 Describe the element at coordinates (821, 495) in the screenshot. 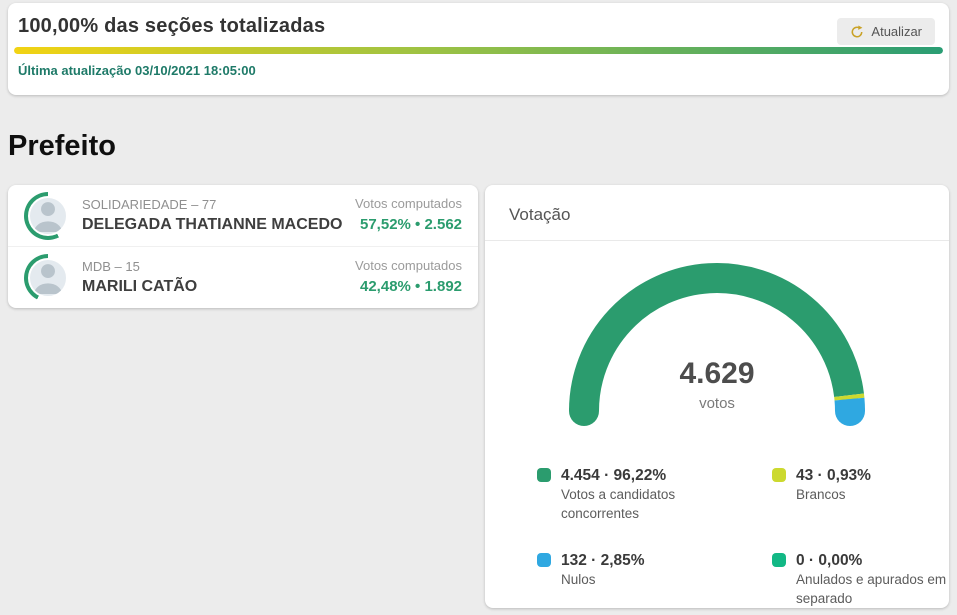

I see `legend-label: Brancos` at that location.